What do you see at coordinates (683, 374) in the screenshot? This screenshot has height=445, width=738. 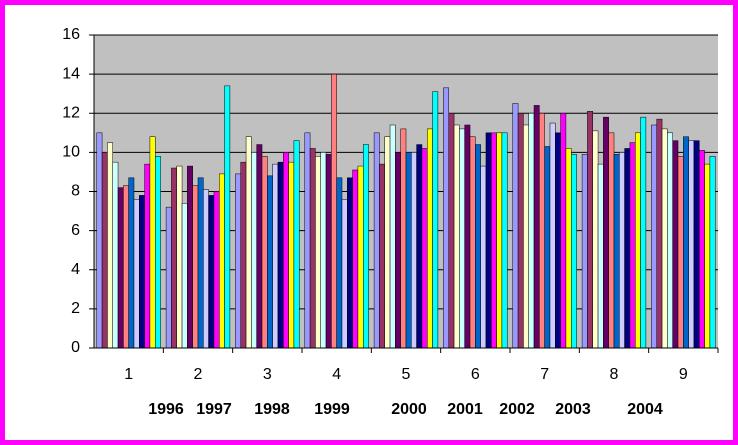 I see `x-tick-label: 9` at bounding box center [683, 374].